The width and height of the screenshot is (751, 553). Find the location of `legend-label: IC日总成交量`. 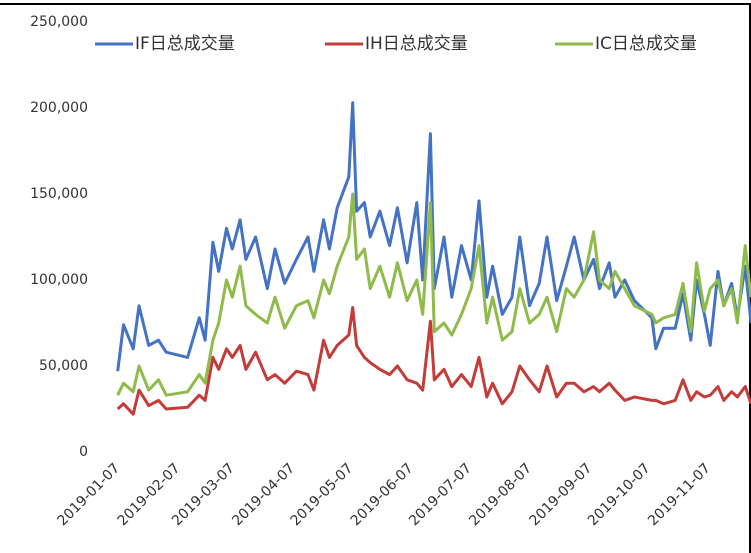

legend-label: IC日总成交量 is located at coordinates (646, 44).